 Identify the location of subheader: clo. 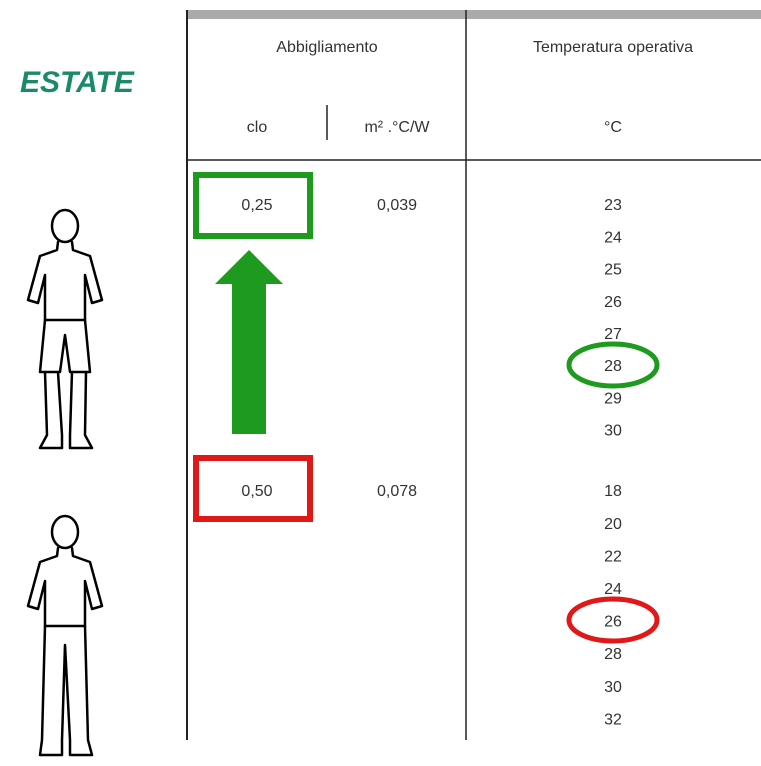
(257, 127).